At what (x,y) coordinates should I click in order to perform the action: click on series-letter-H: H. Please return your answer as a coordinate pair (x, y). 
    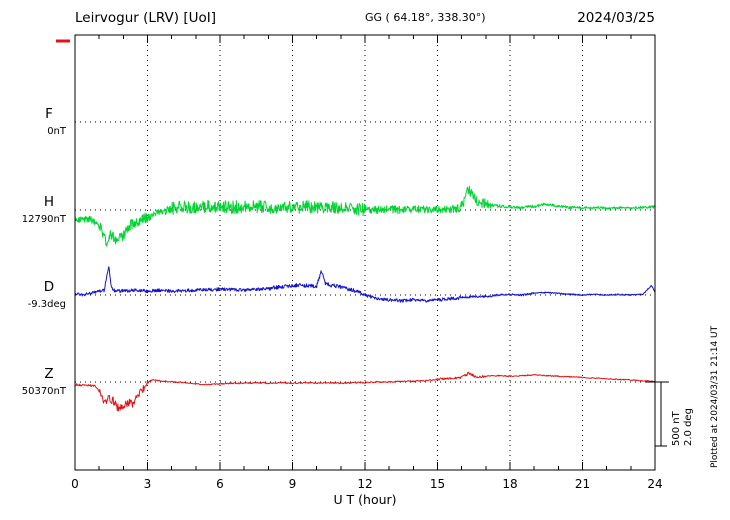
    Looking at the image, I should click on (49, 202).